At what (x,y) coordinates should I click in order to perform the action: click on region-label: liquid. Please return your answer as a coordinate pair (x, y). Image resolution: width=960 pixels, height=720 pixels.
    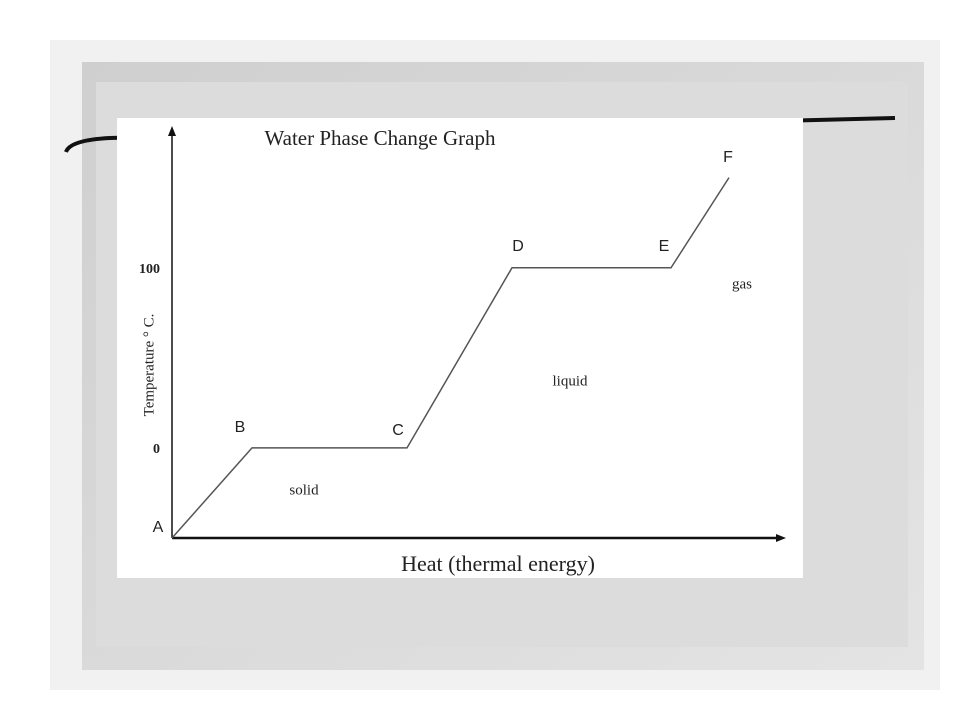
    Looking at the image, I should click on (570, 381).